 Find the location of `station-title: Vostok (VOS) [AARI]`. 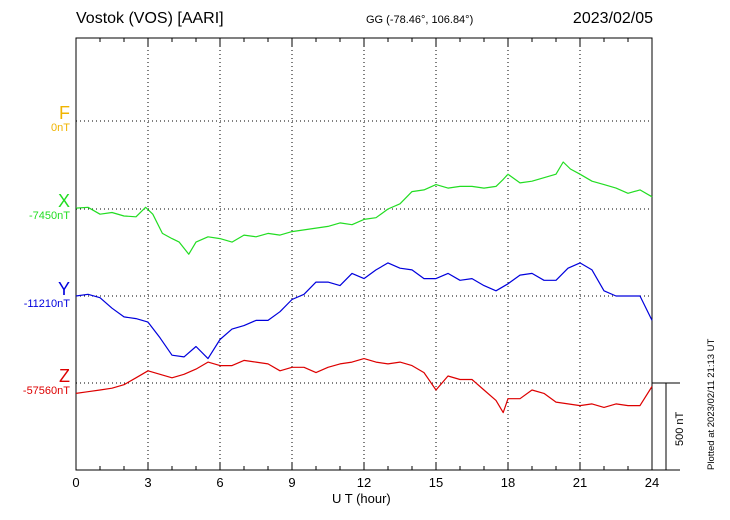

station-title: Vostok (VOS) [AARI] is located at coordinates (150, 18).